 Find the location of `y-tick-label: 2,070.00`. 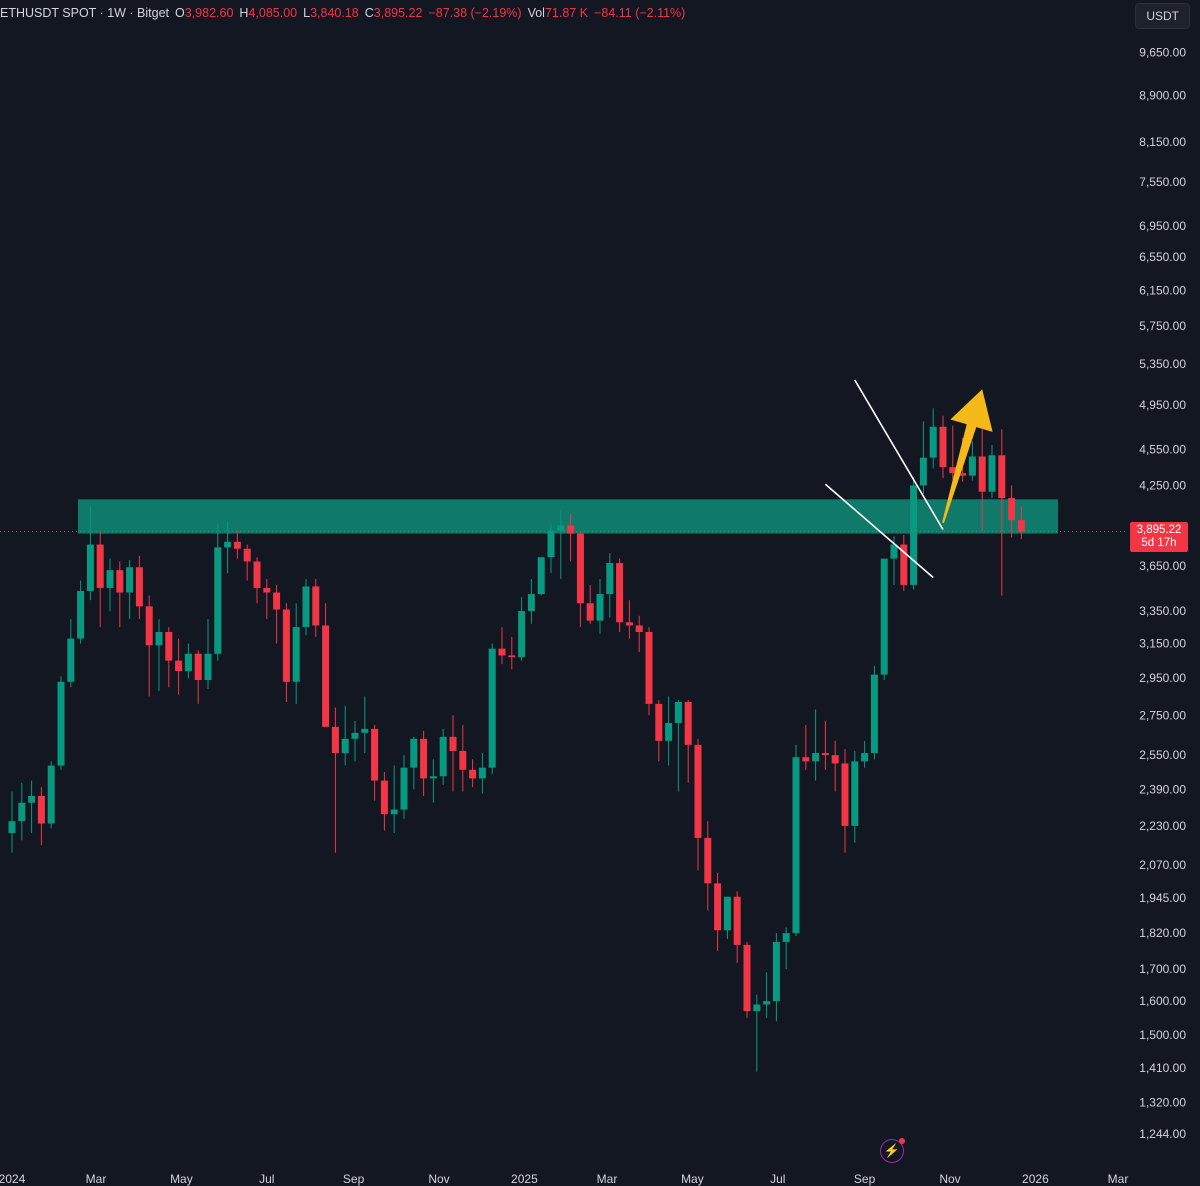

y-tick-label: 2,070.00 is located at coordinates (1162, 865).